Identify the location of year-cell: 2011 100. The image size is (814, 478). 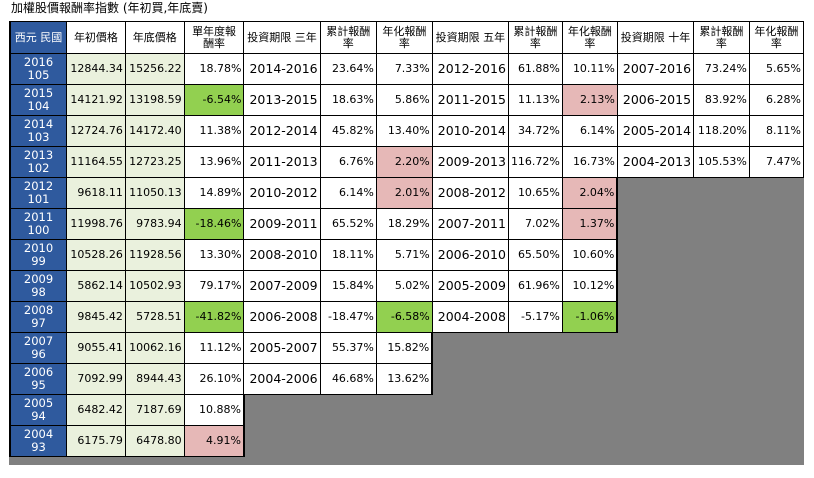
(38, 224).